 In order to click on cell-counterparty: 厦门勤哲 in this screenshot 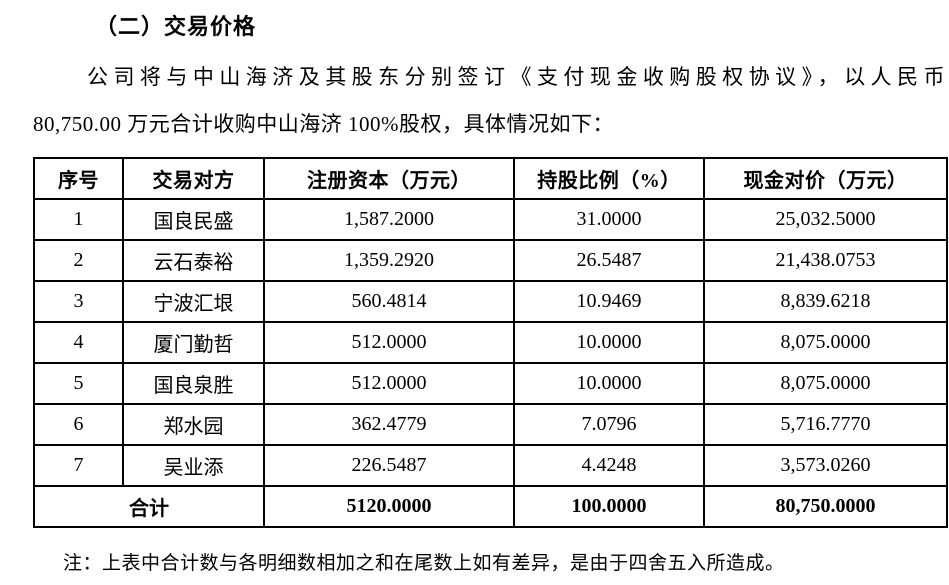, I will do `click(193, 342)`.